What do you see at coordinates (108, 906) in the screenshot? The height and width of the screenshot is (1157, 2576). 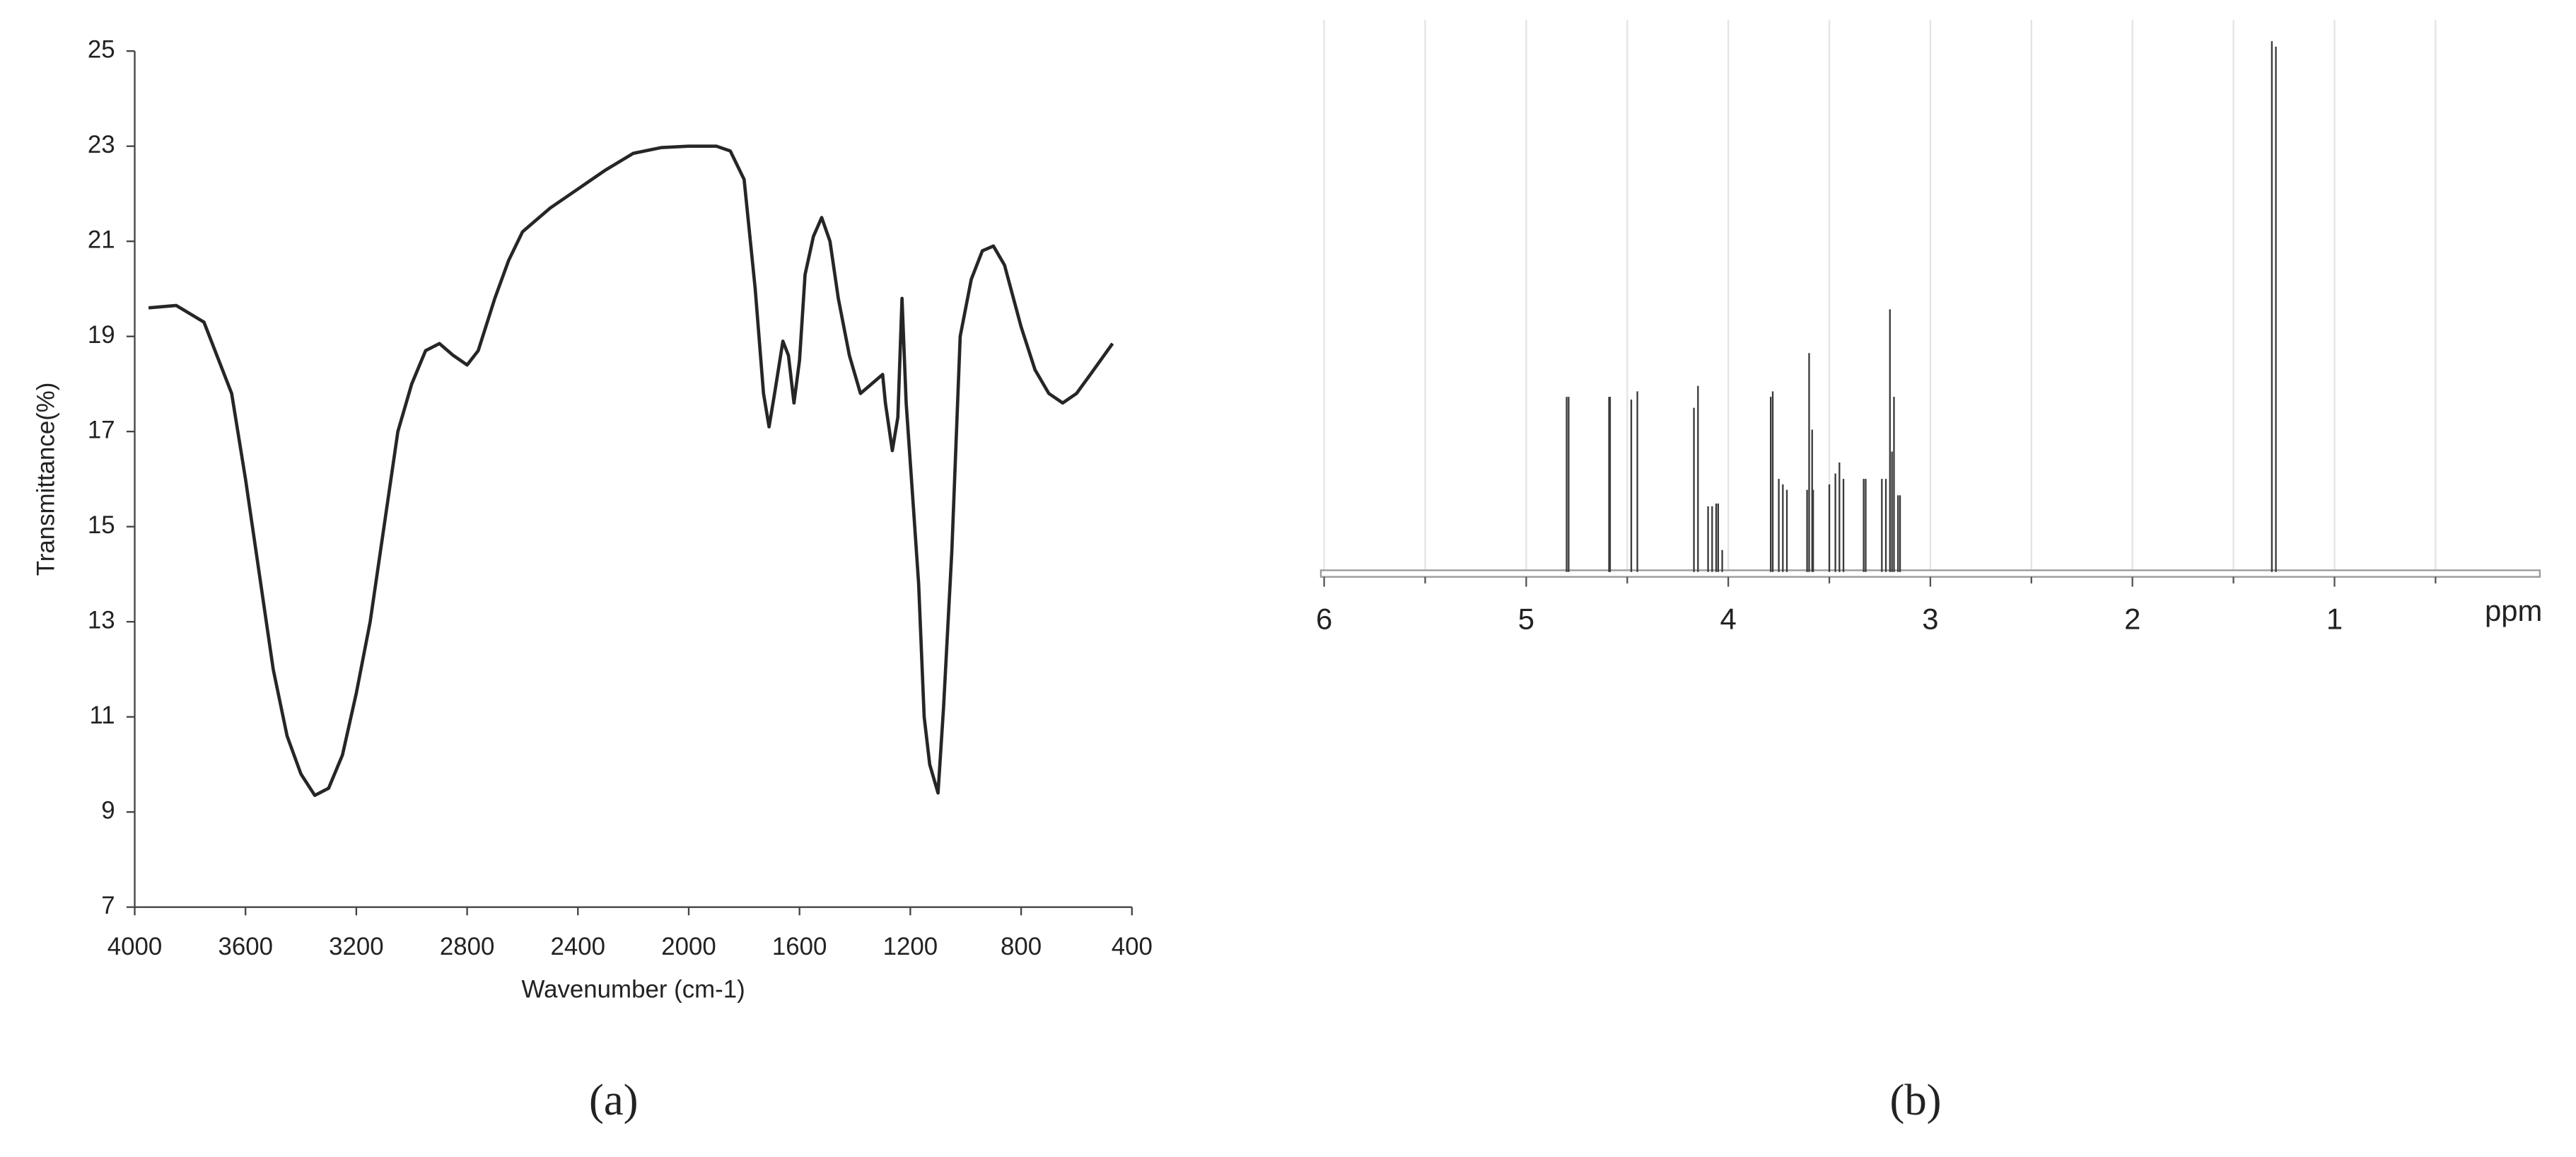 I see `y-tick-label: 7` at bounding box center [108, 906].